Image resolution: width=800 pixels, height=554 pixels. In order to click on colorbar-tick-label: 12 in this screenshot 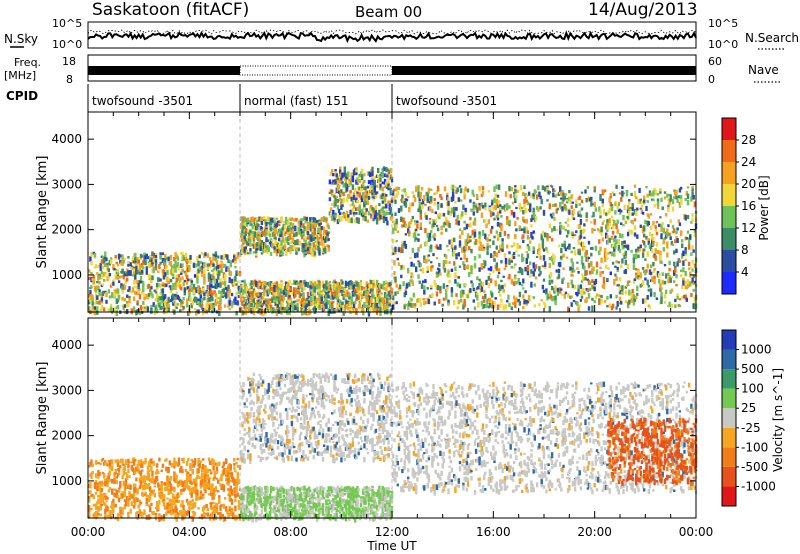, I will do `click(748, 228)`.